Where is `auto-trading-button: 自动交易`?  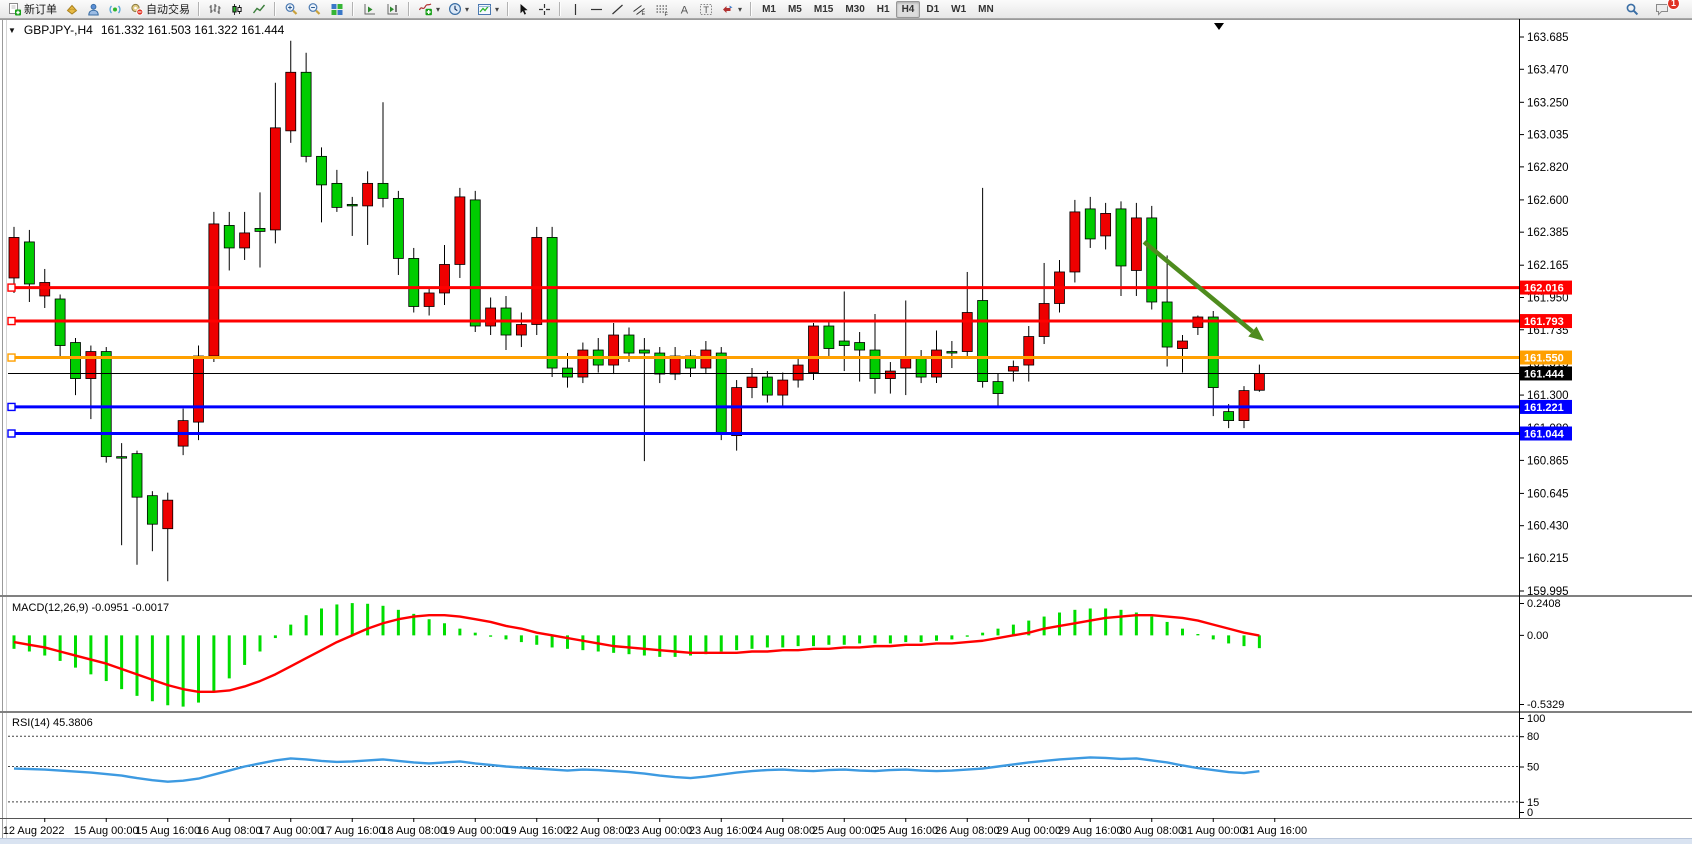
auto-trading-button: 自动交易 is located at coordinates (160, 9).